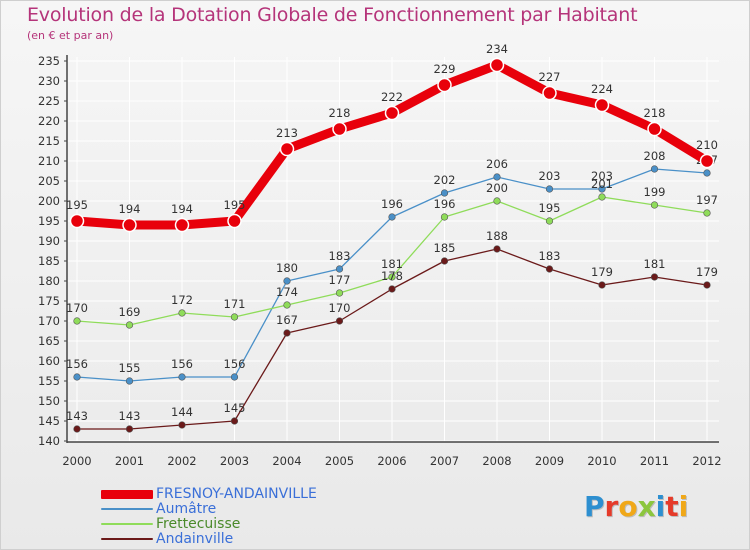  What do you see at coordinates (77, 308) in the screenshot?
I see `data-label-frettecuisse: 170` at bounding box center [77, 308].